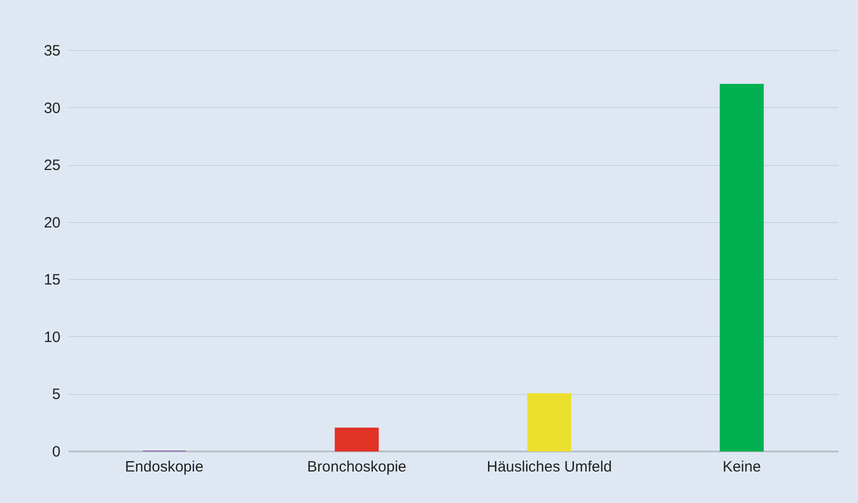 The width and height of the screenshot is (858, 503). What do you see at coordinates (52, 108) in the screenshot?
I see `y-tick-label: 30` at bounding box center [52, 108].